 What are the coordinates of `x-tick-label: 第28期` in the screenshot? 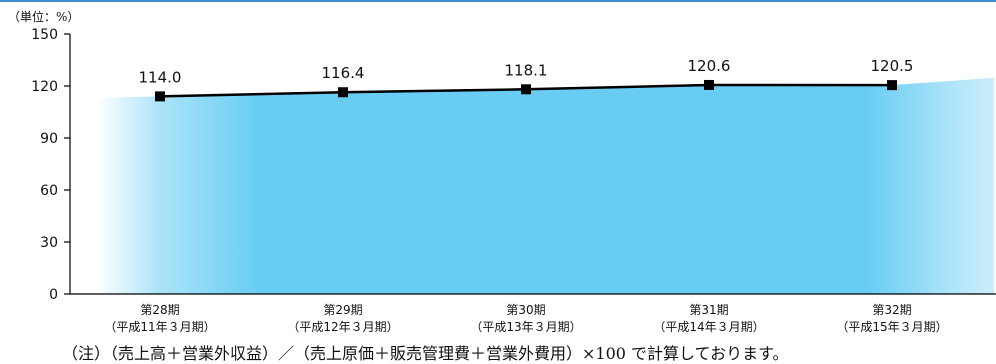 It's located at (159, 310).